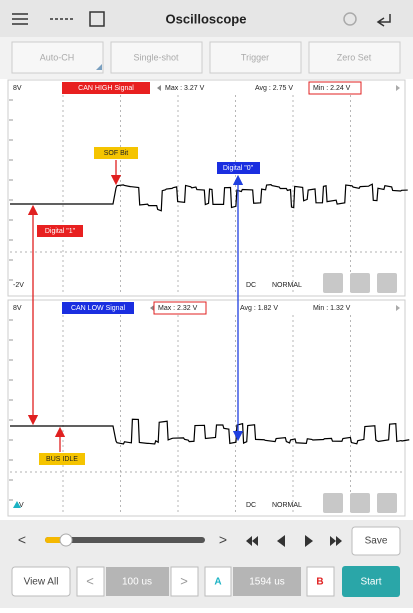 The height and width of the screenshot is (613, 413). I want to click on stat-avg: Avg : 2.75 V, so click(274, 88).